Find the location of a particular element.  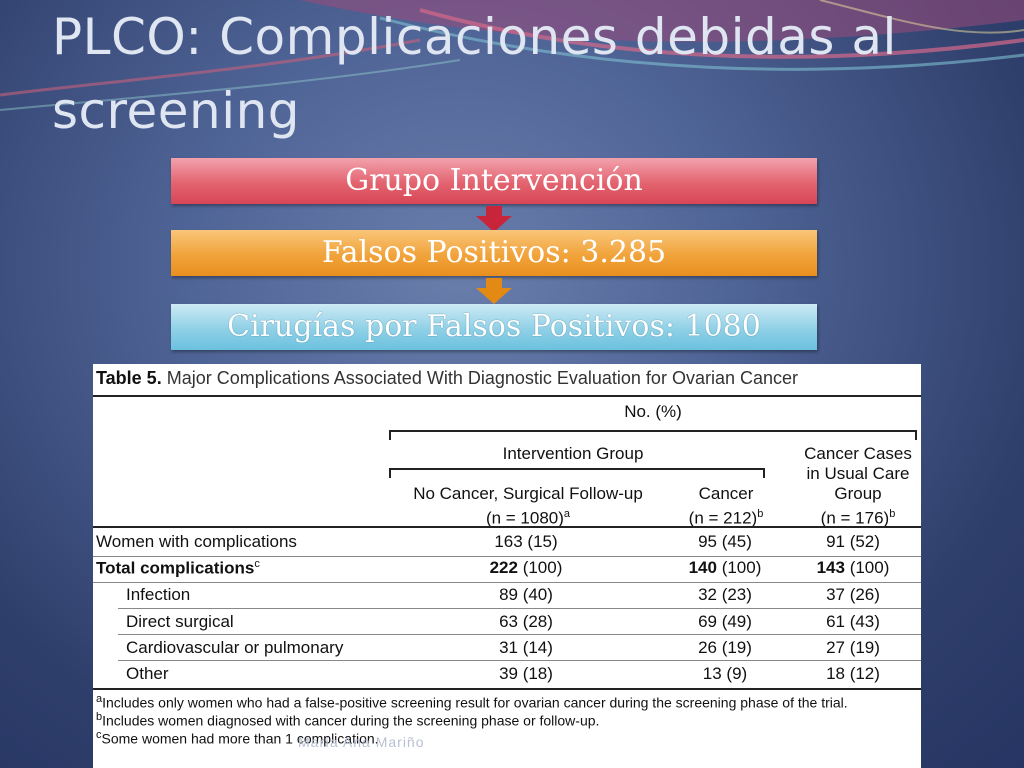

row-label-total-complications: Total complicationsc is located at coordinates (178, 568).